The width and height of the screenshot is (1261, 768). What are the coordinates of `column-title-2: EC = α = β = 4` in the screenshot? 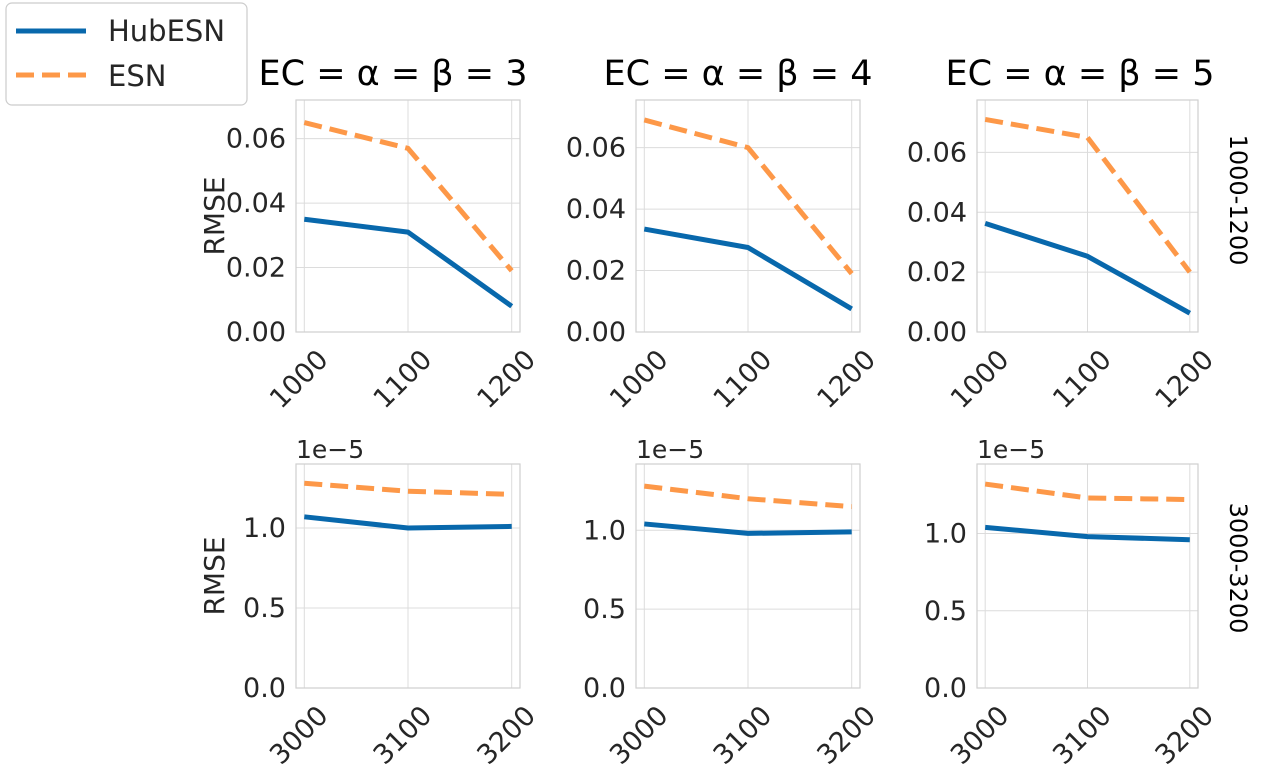 It's located at (738, 74).